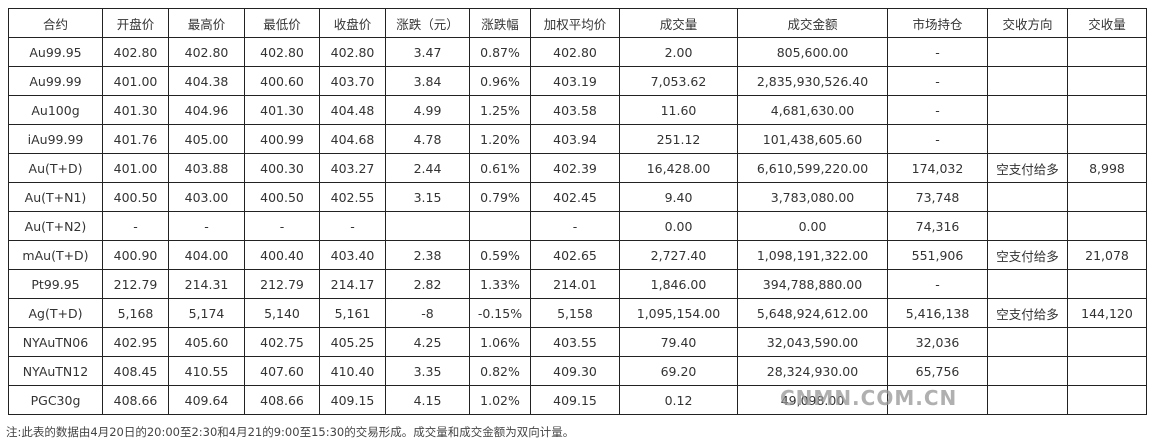  Describe the element at coordinates (427, 110) in the screenshot. I see `table-cell: 4.99` at that location.